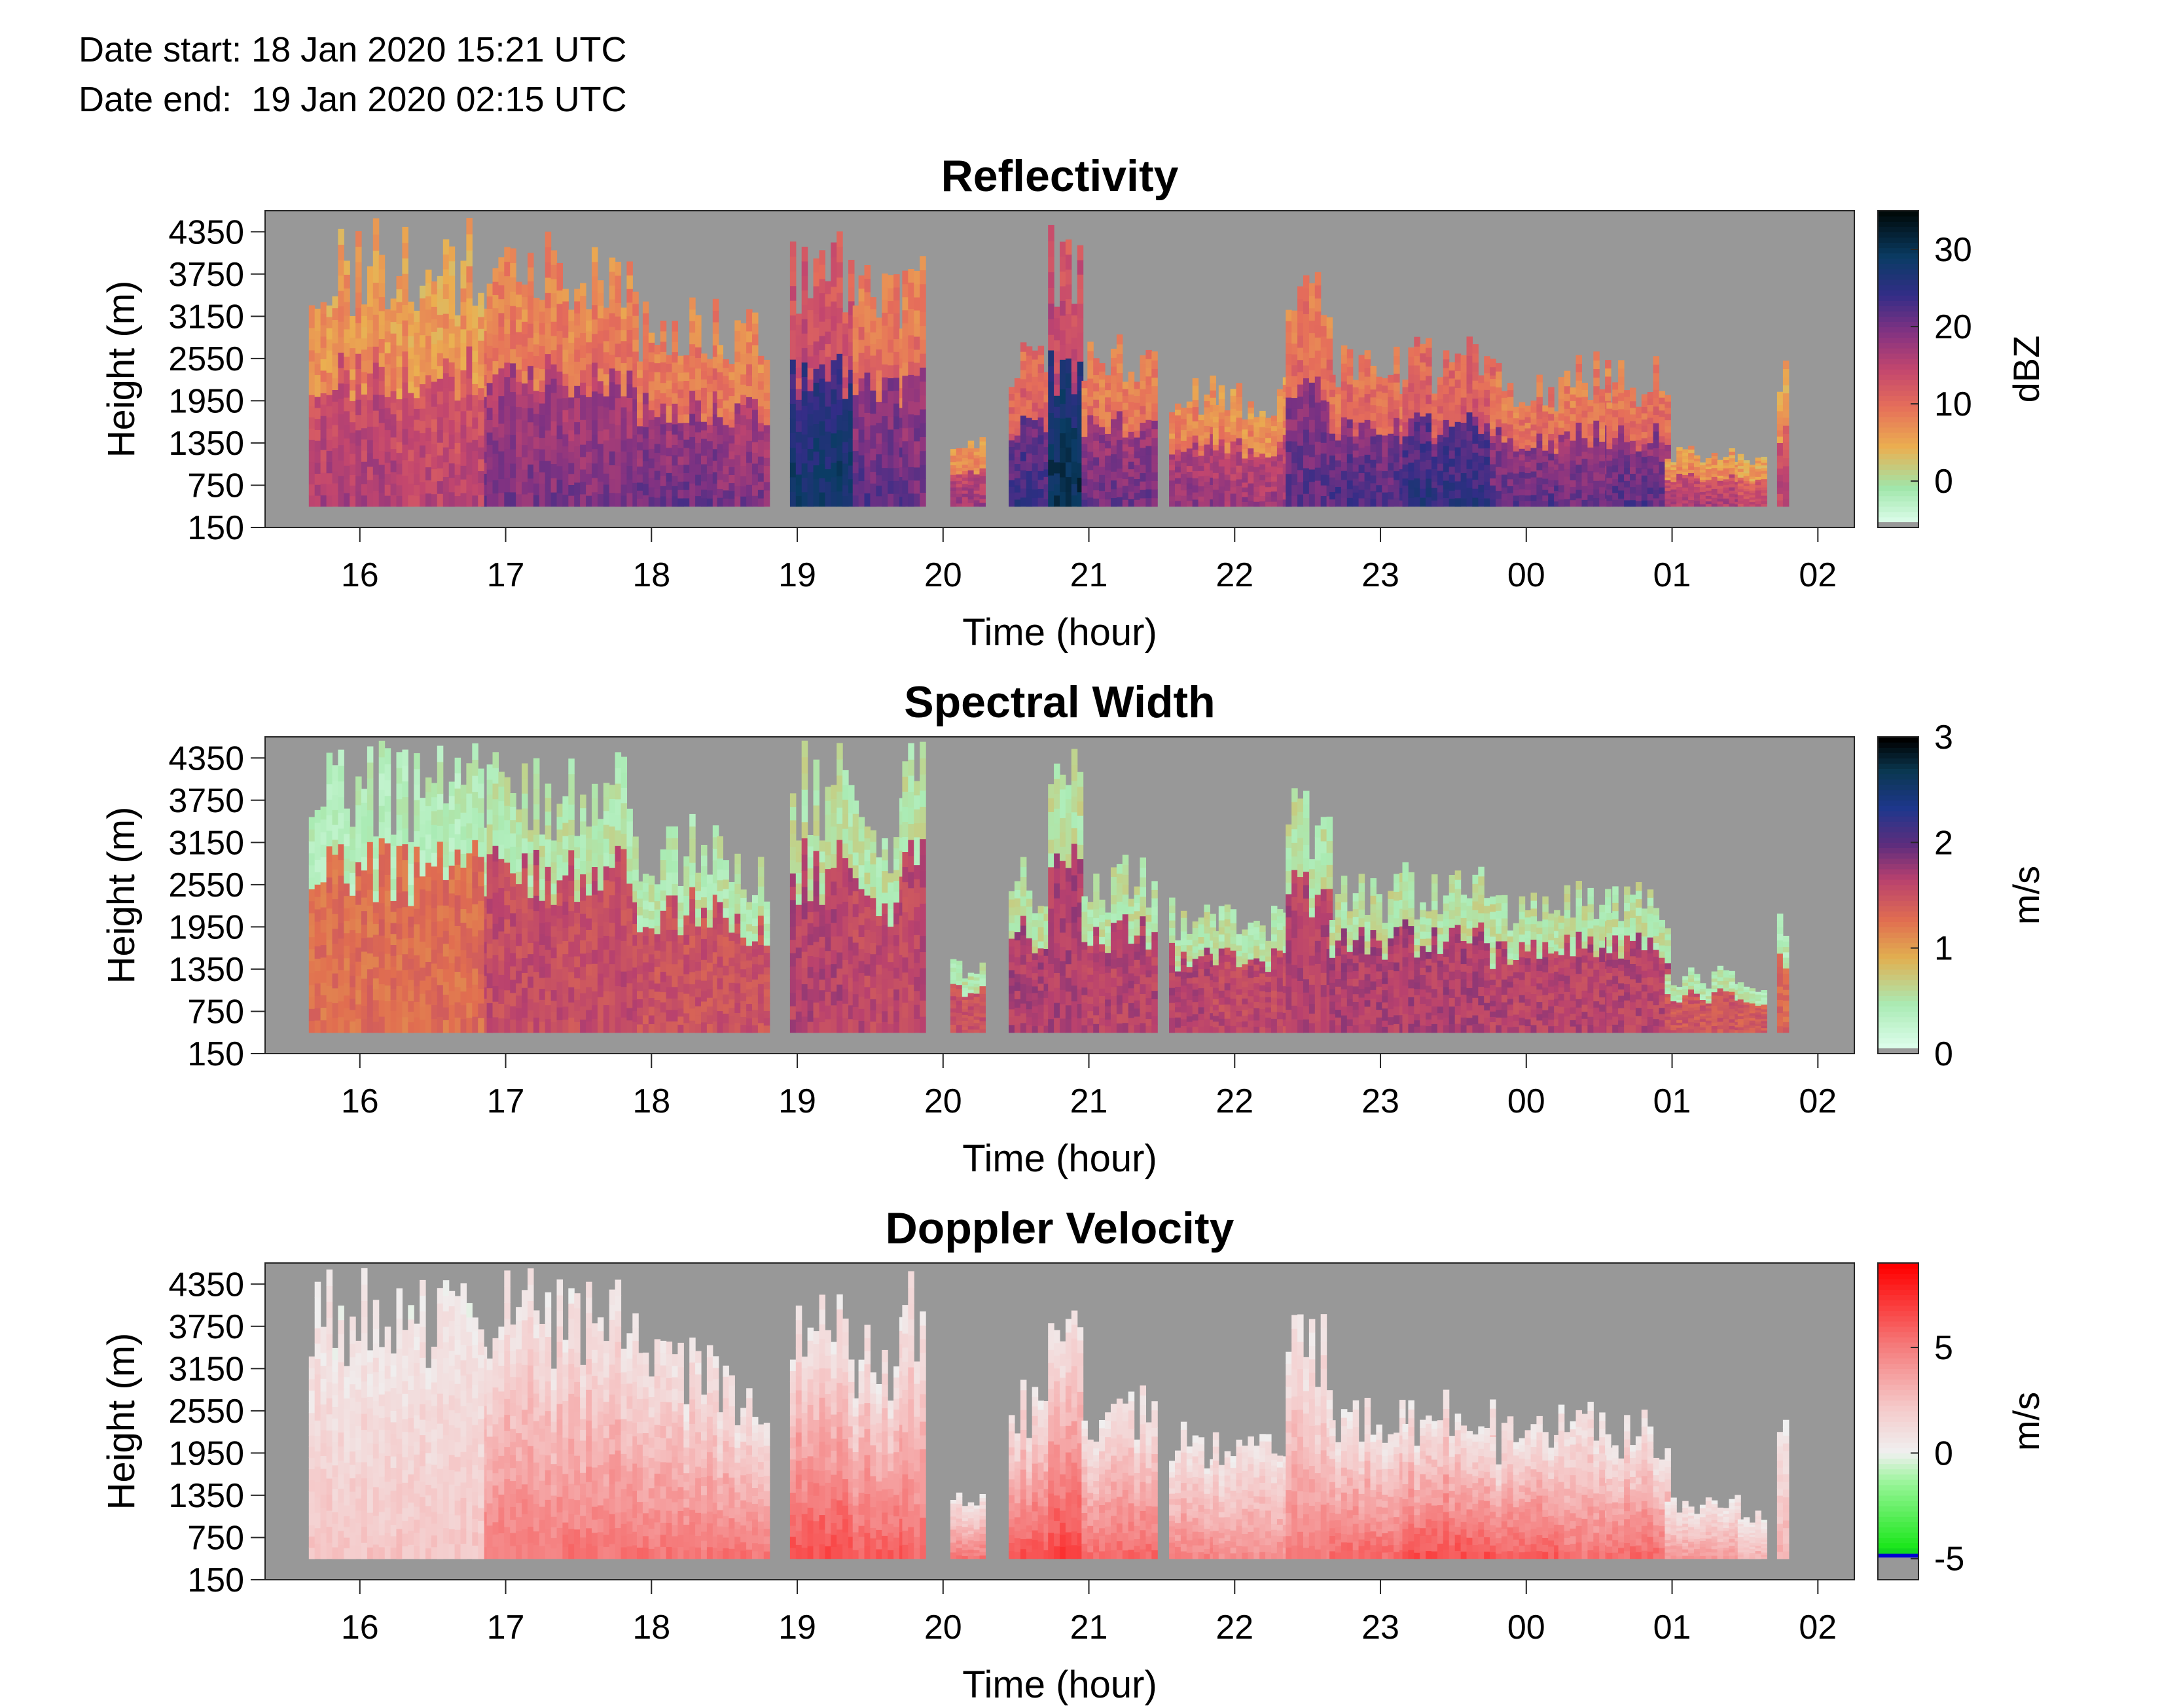 Image resolution: width=2160 pixels, height=1708 pixels. What do you see at coordinates (797, 575) in the screenshot?
I see `x-tick-label: 19` at bounding box center [797, 575].